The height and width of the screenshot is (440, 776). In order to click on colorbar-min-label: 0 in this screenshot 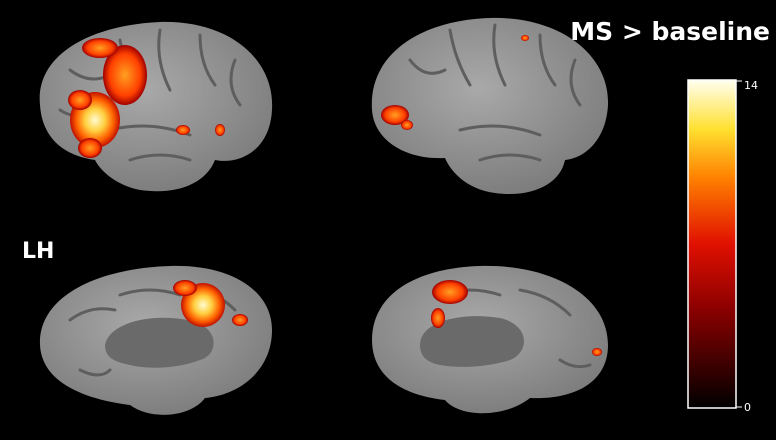, I will do `click(747, 407)`.